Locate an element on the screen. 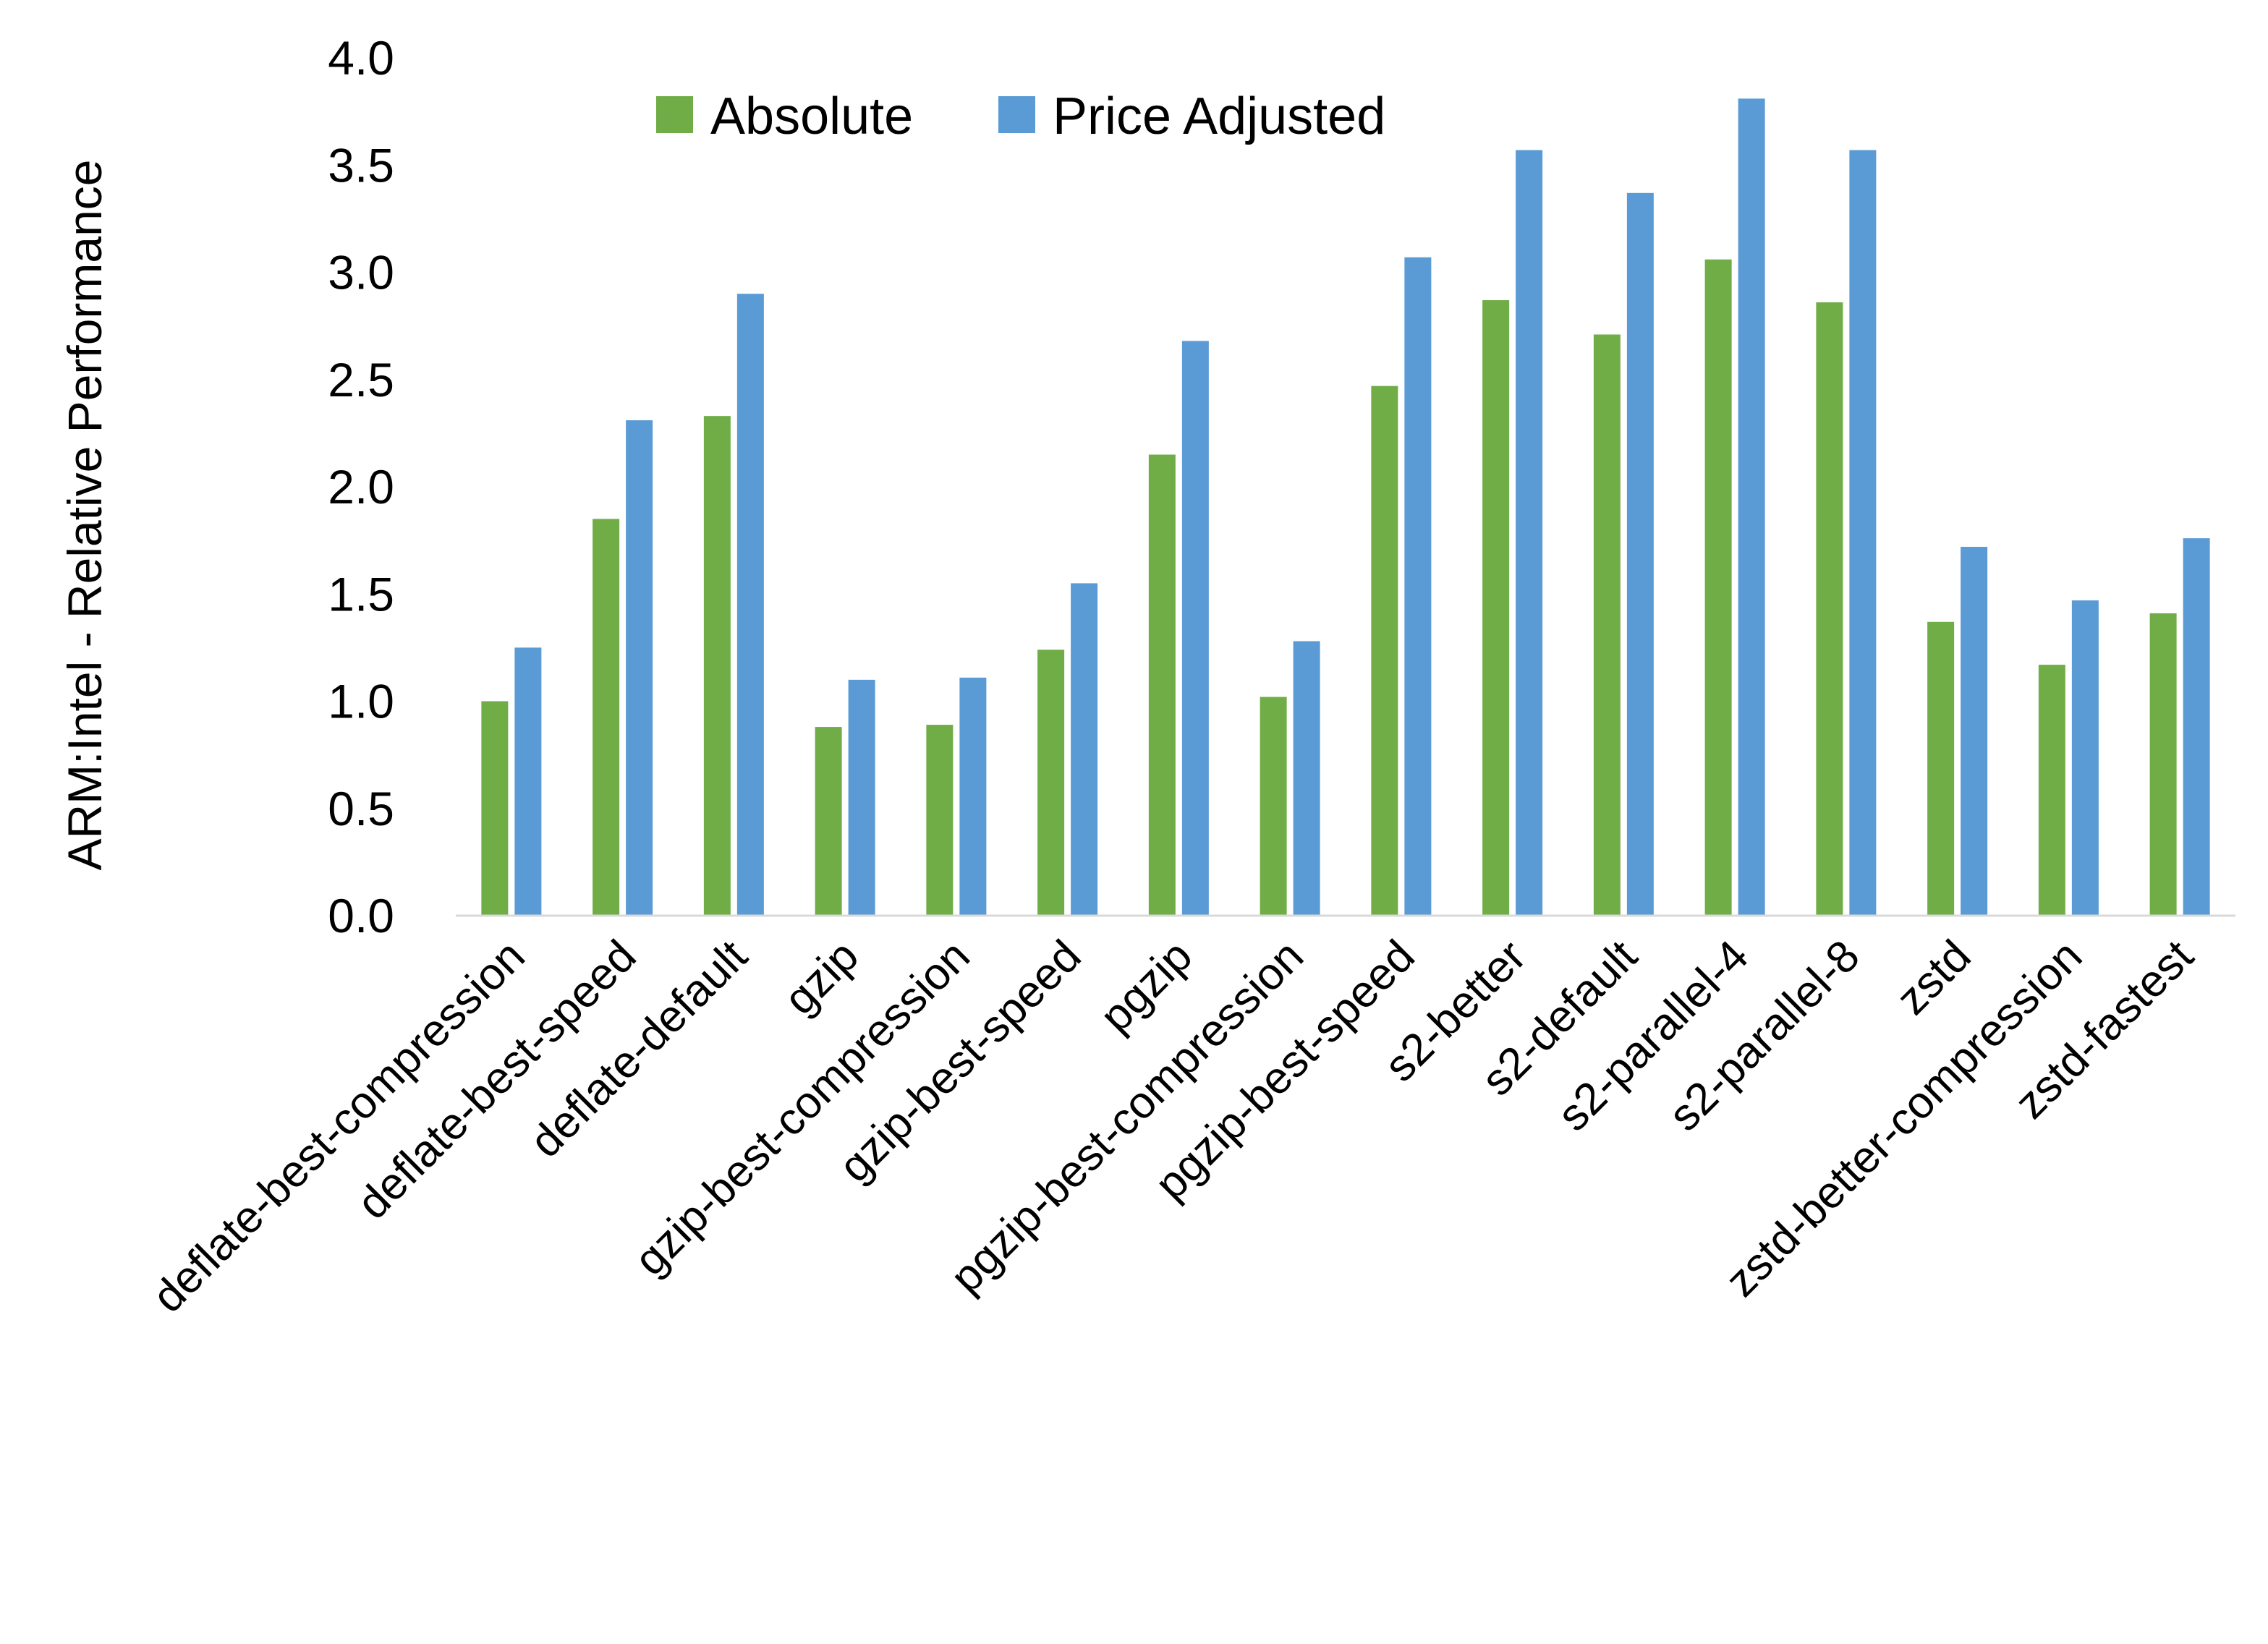 The image size is (2268, 1644). y-axis-ticks: 0.0 0.5 1.0 1.5 2.0 2.5 3.0 3.5 4.0 is located at coordinates (361, 486).